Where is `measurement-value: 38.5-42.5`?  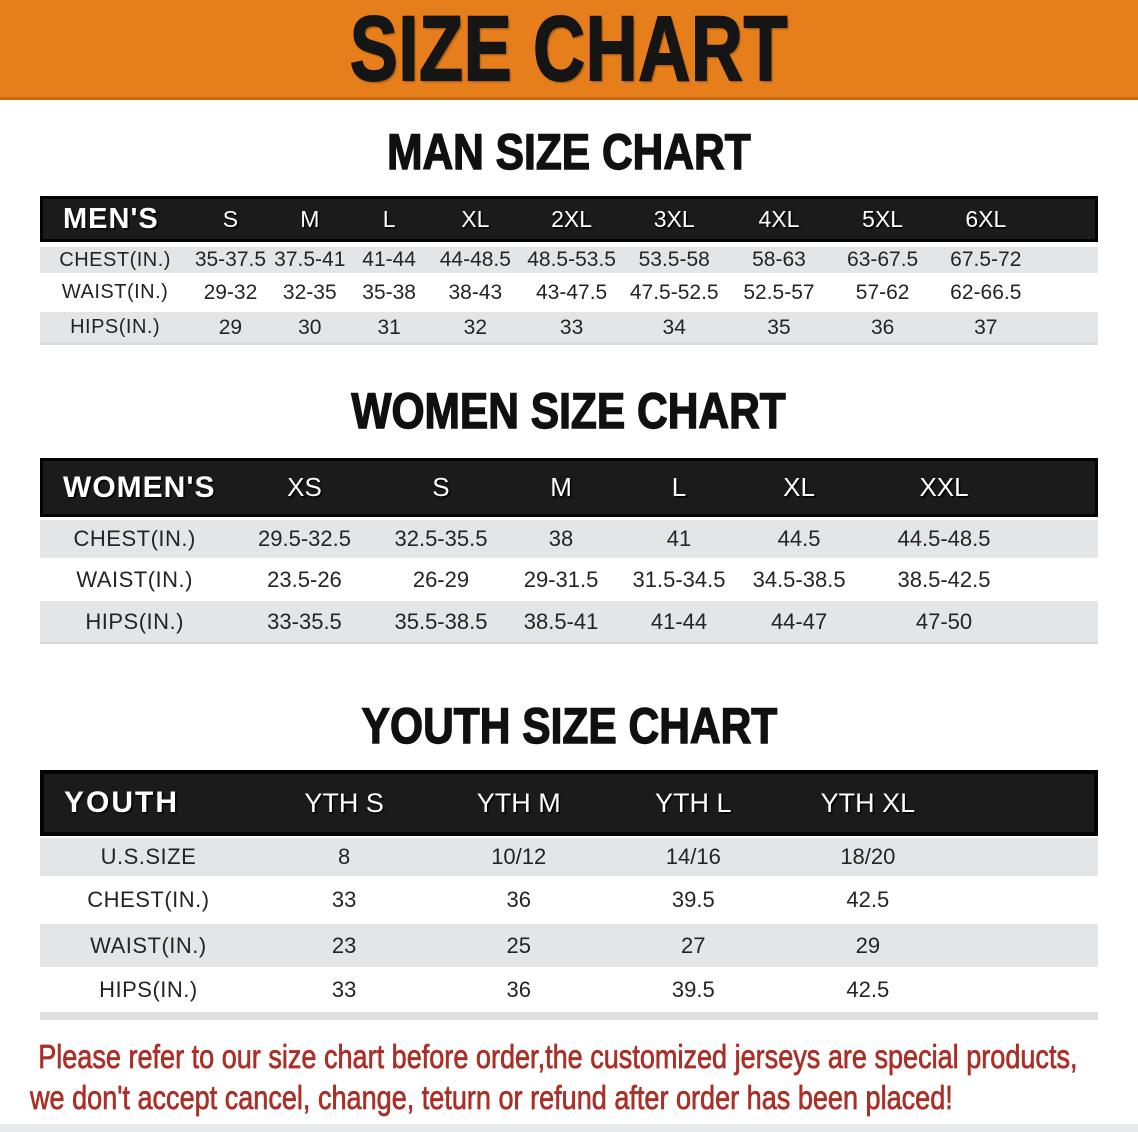 measurement-value: 38.5-42.5 is located at coordinates (944, 579).